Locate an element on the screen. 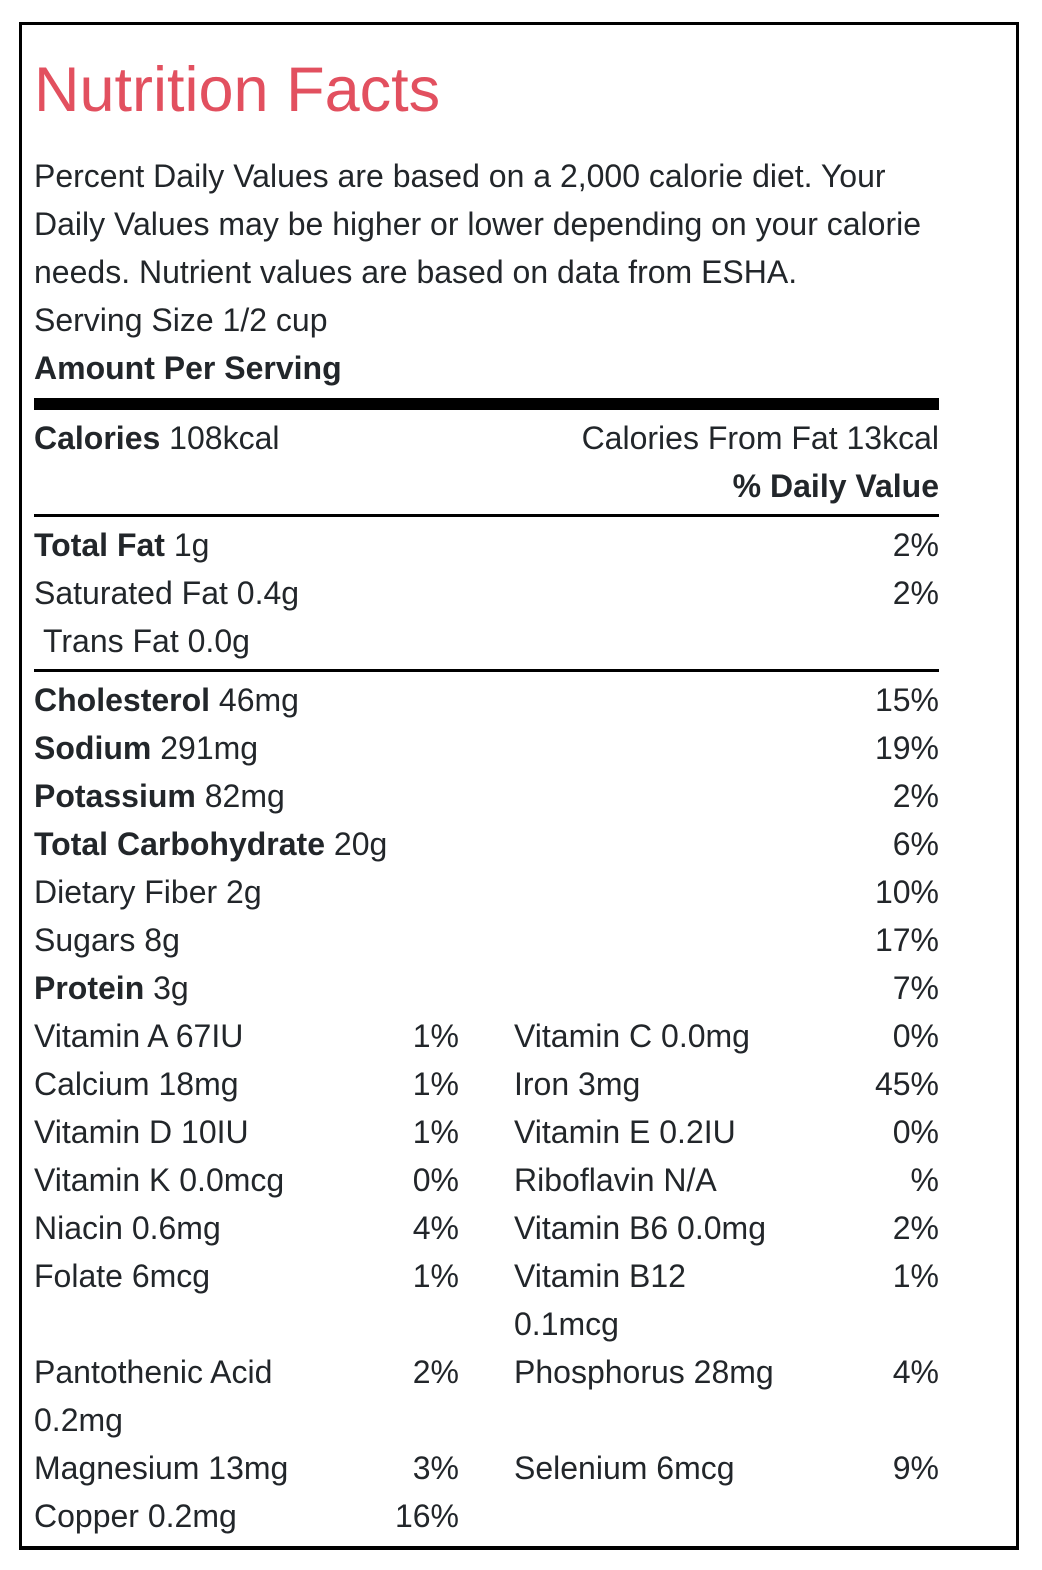 The width and height of the screenshot is (1042, 1570). nutrient-name: Trans Fat 0.0g is located at coordinates (491, 641).